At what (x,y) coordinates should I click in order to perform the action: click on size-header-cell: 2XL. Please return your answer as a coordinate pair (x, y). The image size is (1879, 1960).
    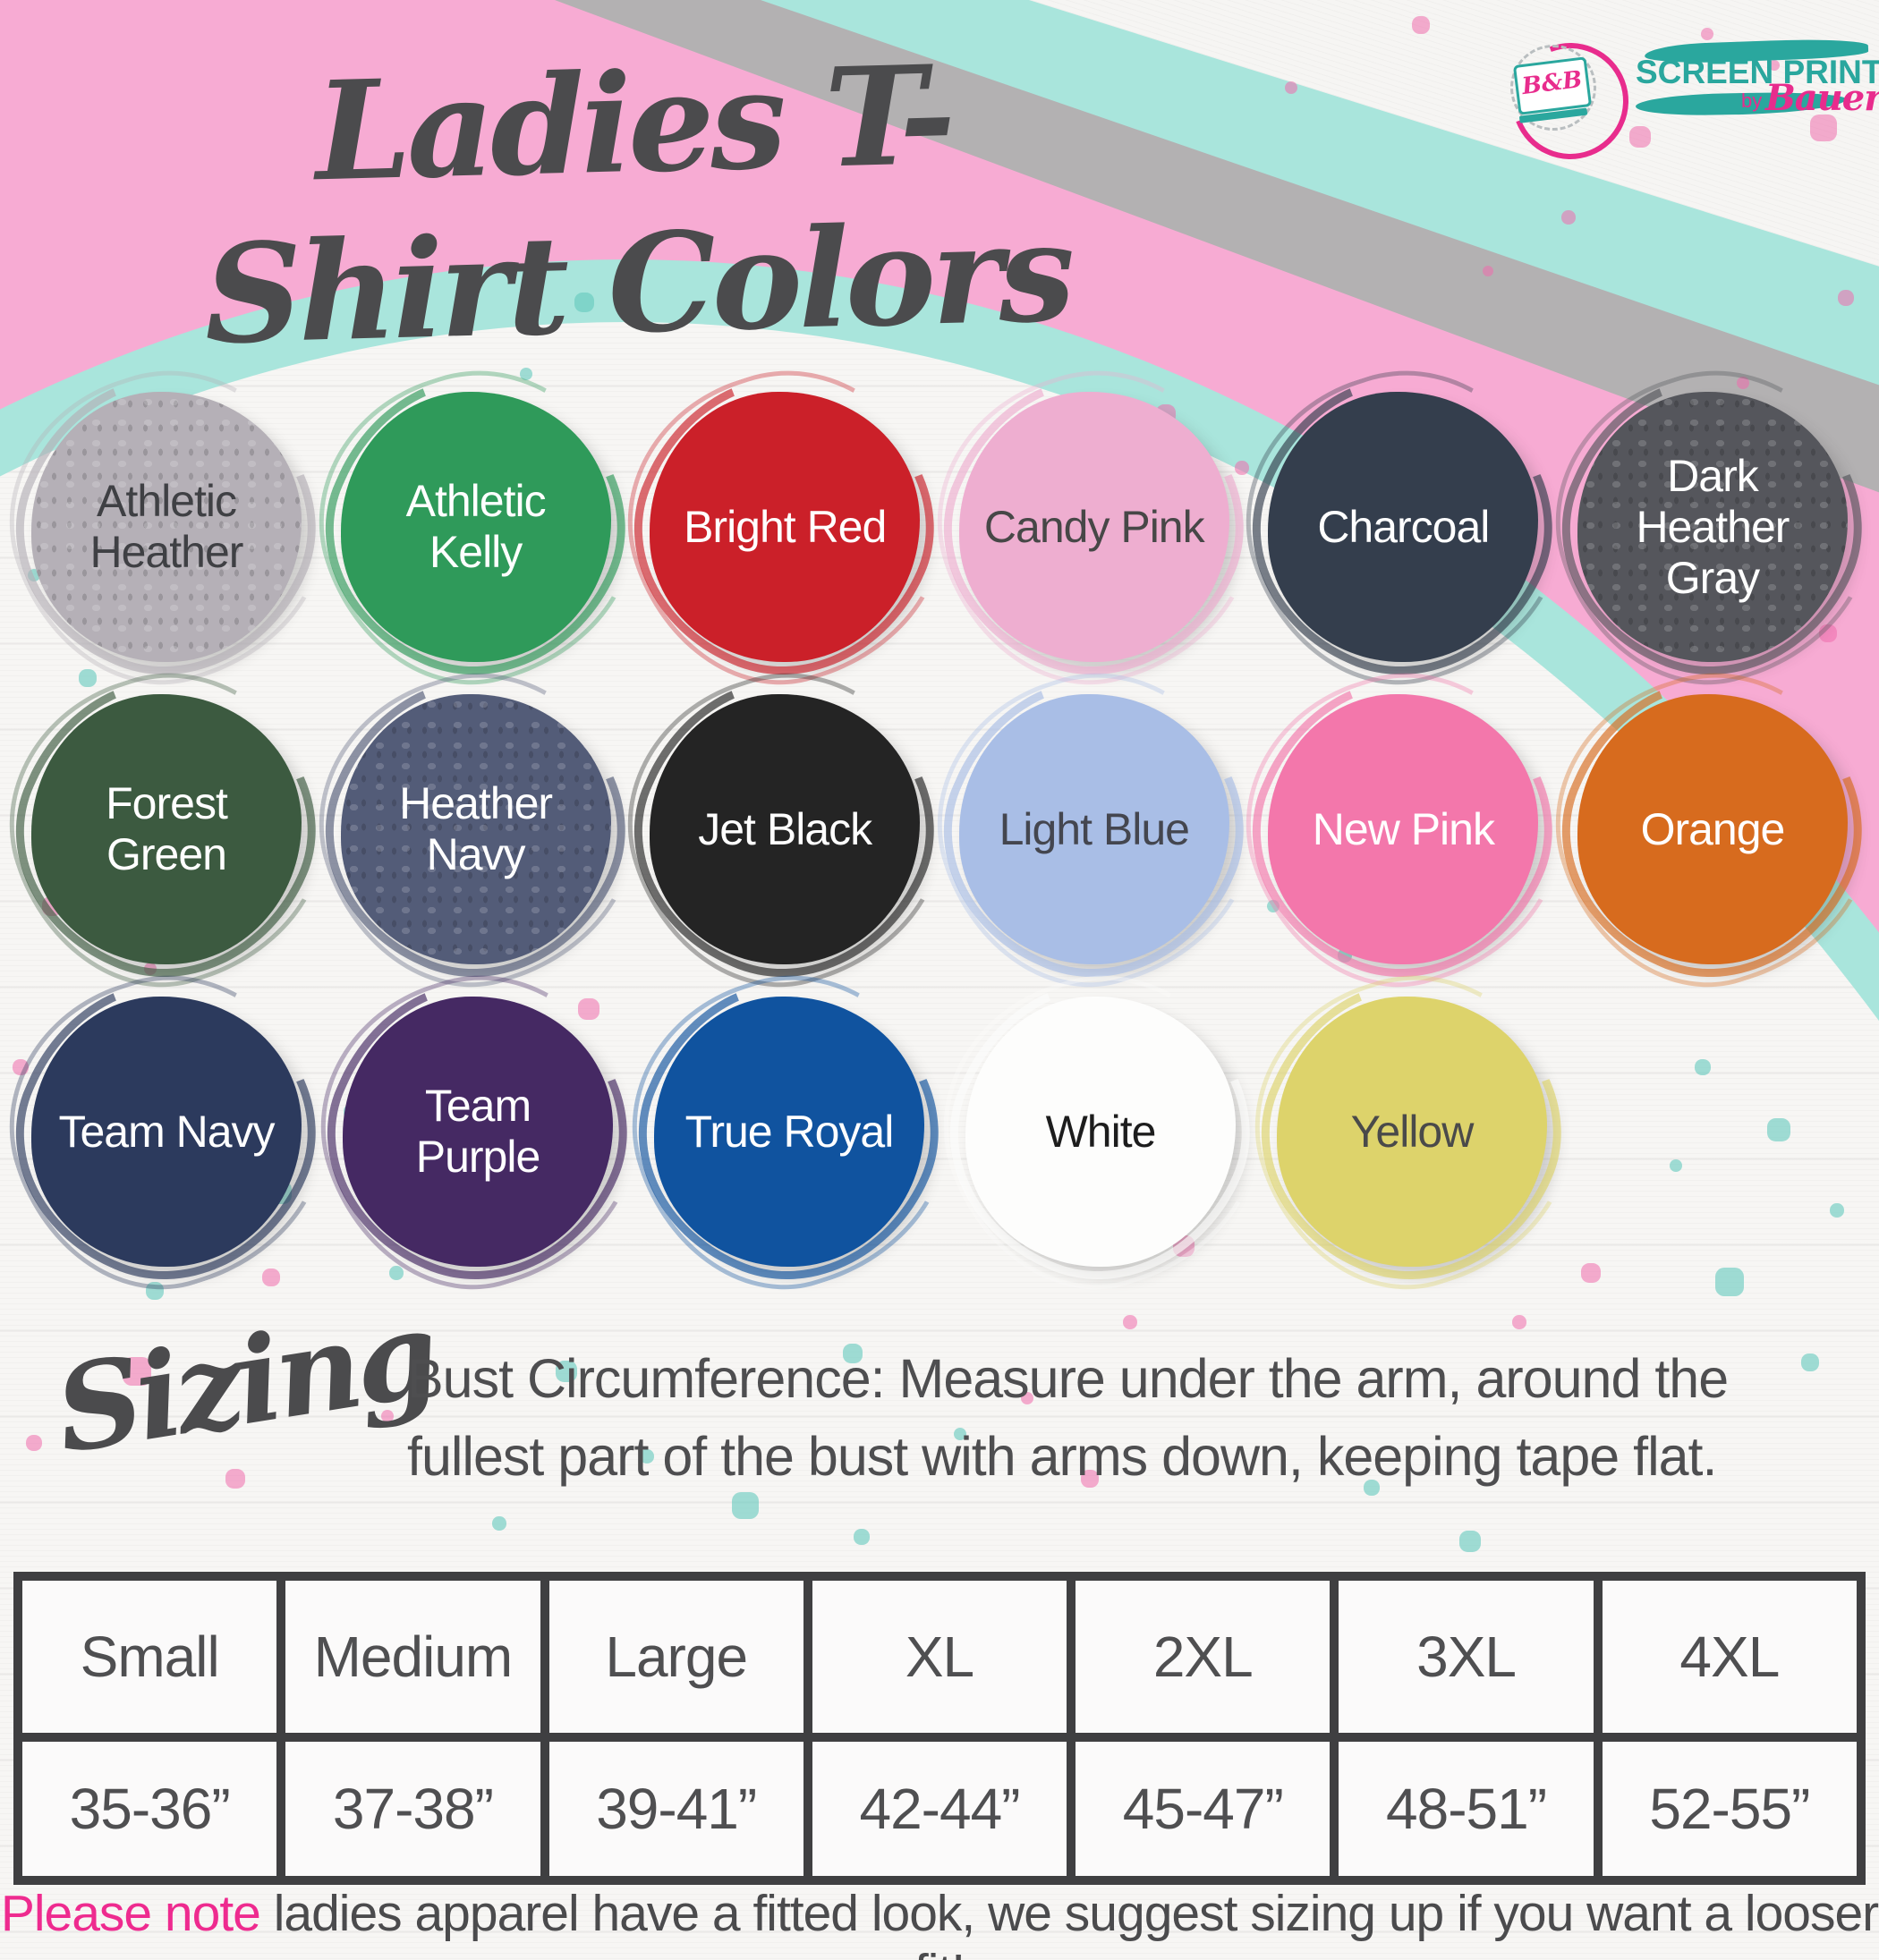
    Looking at the image, I should click on (1203, 1657).